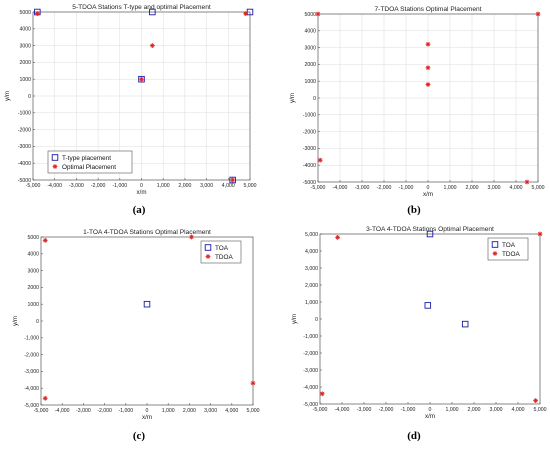  I want to click on y-tick-label: -5,000, so click(310, 405).